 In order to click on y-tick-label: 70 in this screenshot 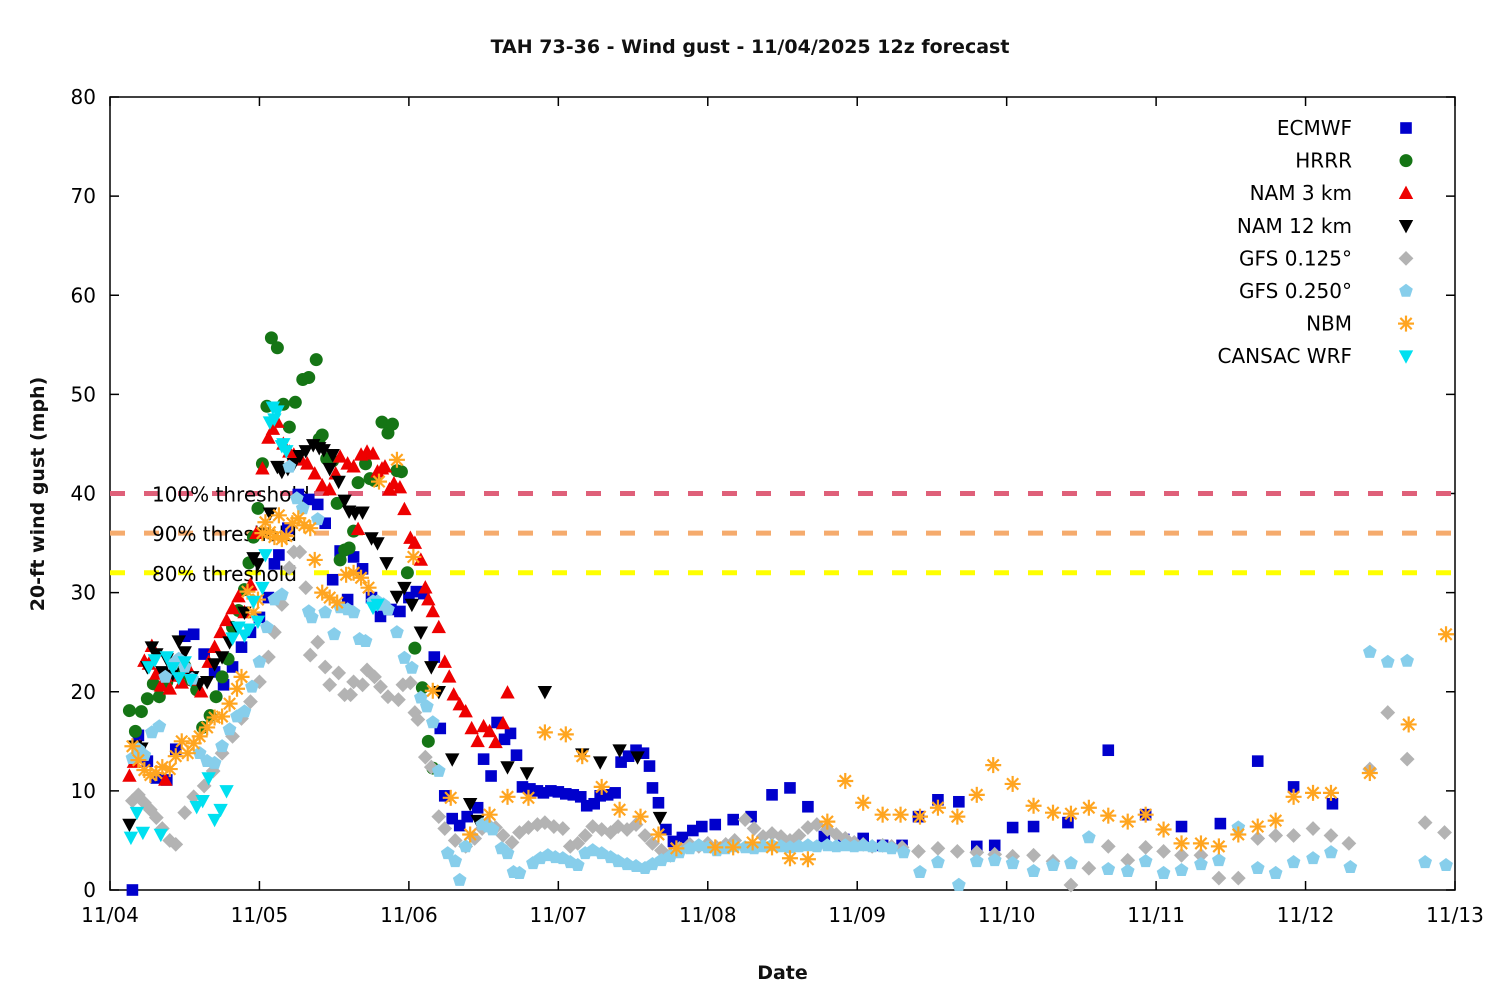, I will do `click(83, 196)`.